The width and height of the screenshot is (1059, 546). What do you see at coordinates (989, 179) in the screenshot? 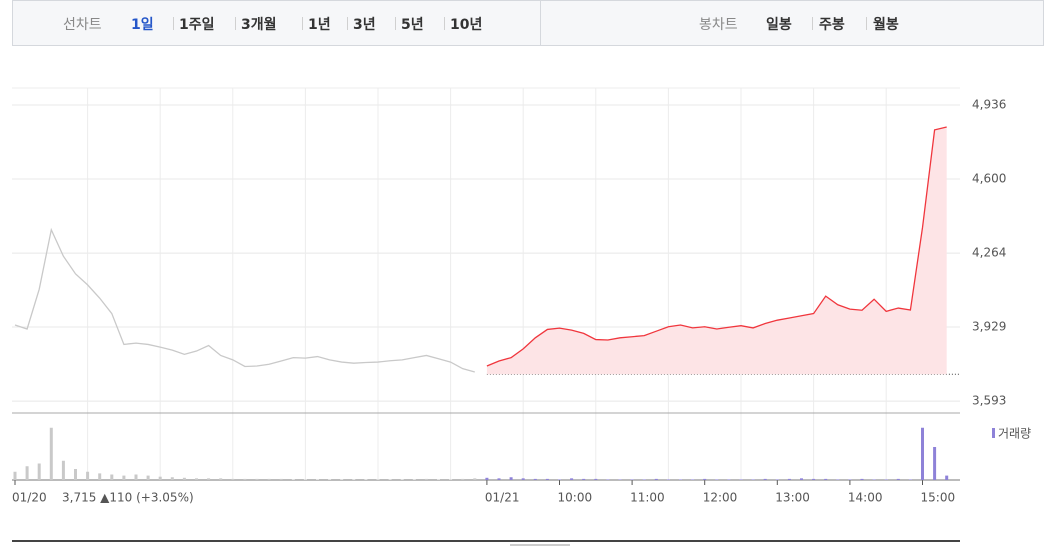
I see `y-tick-label: 4,600` at bounding box center [989, 179].